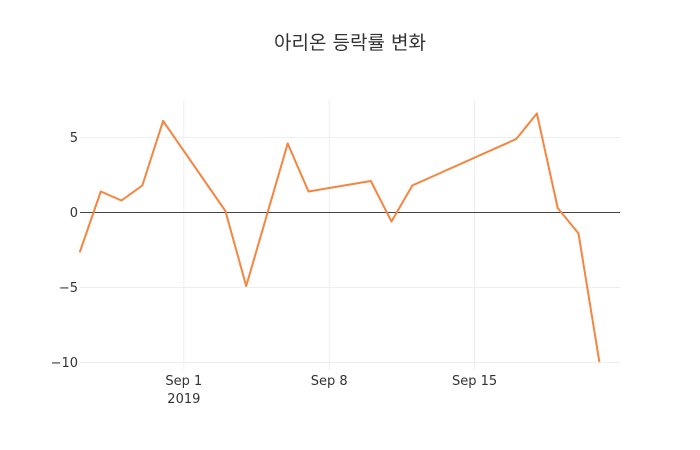  I want to click on y-tick-label: 5, so click(74, 138).